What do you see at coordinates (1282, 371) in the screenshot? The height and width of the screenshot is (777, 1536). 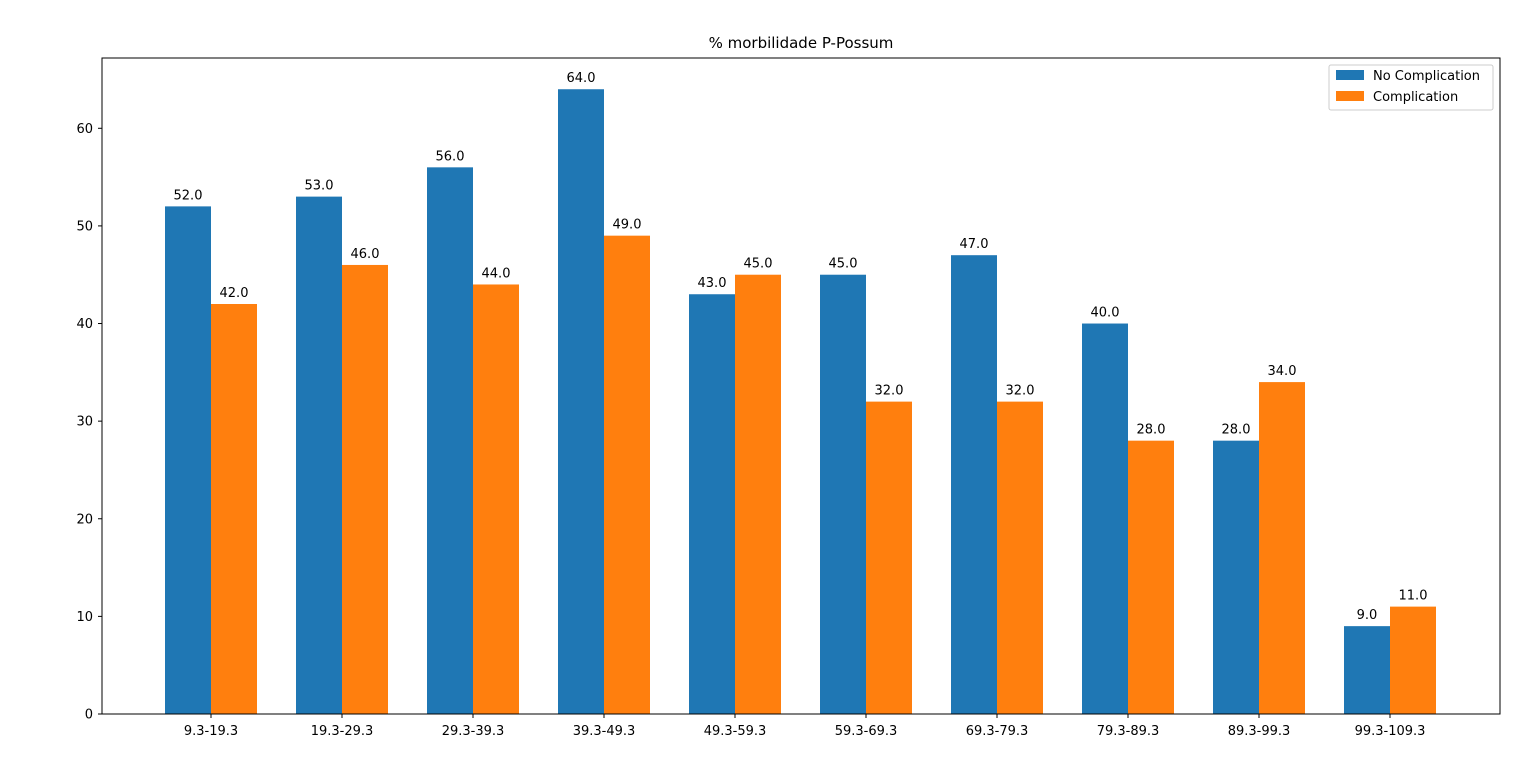 I see `bar-label-complication-89-3-99-3: 34.0` at bounding box center [1282, 371].